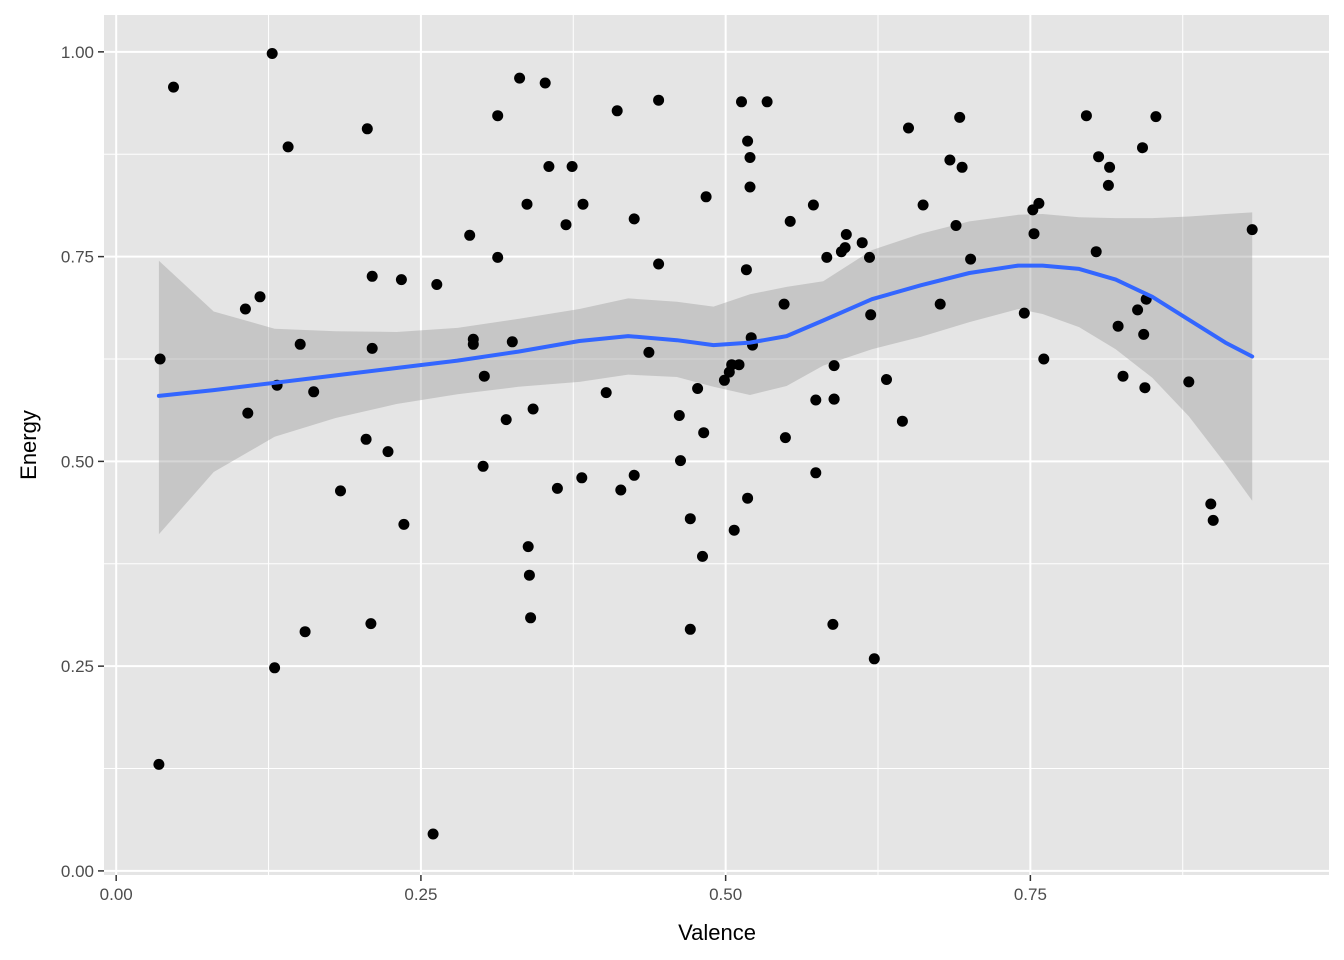 The image size is (1344, 960). What do you see at coordinates (77, 461) in the screenshot?
I see `y-tick-label: 0.50` at bounding box center [77, 461].